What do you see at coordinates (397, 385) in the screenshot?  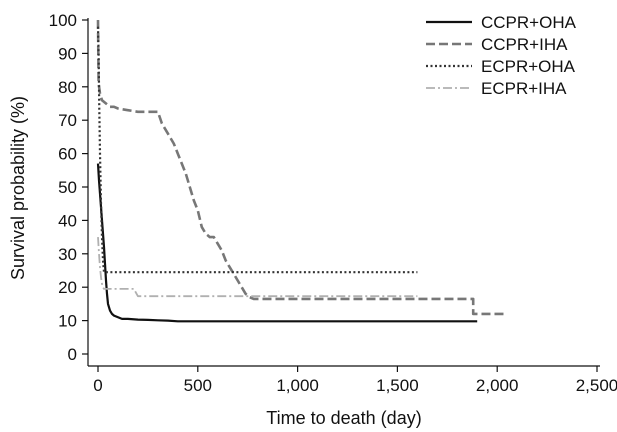 I see `x-tick-label: 1,500` at bounding box center [397, 385].